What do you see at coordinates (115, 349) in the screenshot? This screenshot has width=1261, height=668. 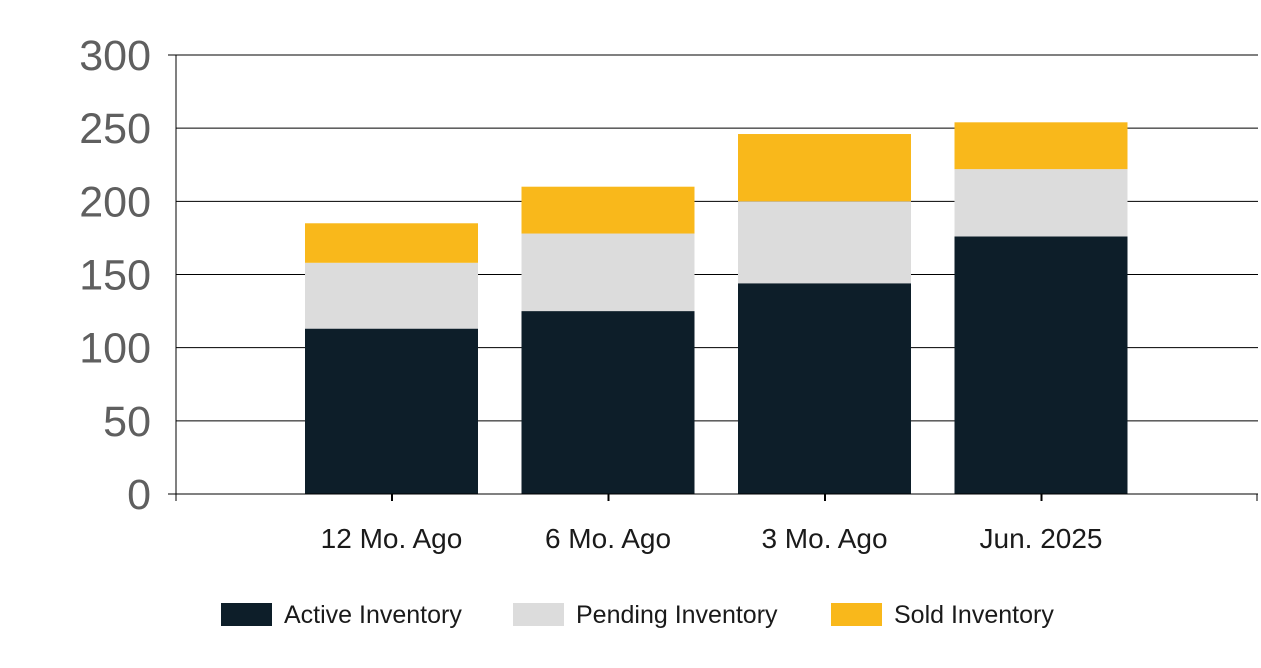 I see `y-tick-label: 100` at bounding box center [115, 349].